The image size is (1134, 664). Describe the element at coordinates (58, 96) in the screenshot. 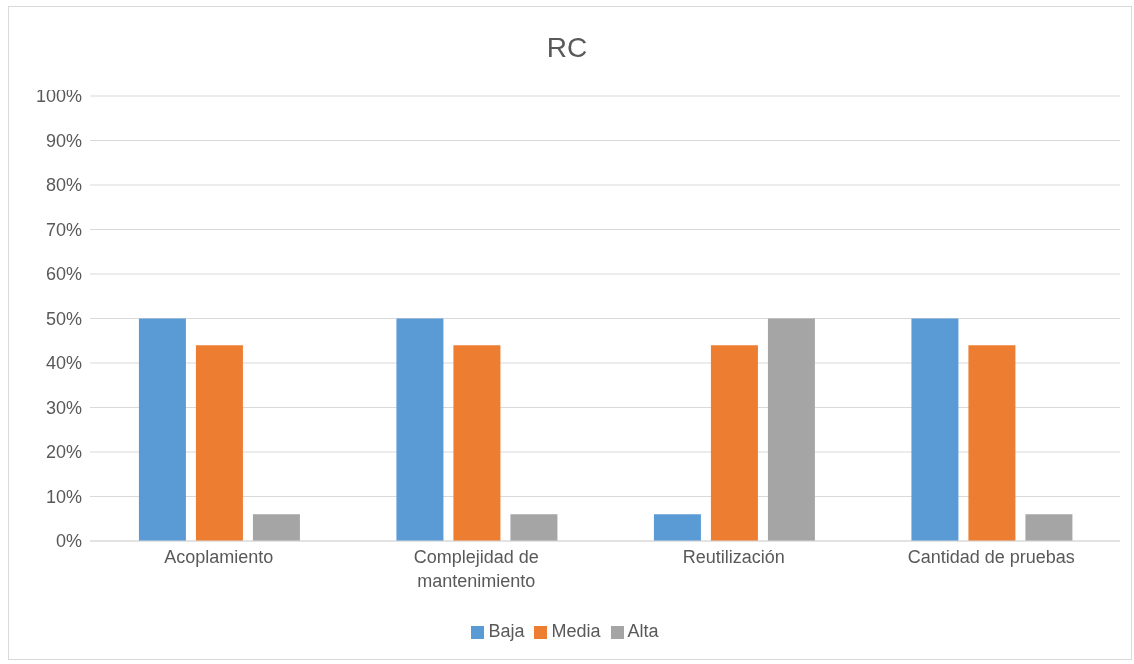

I see `y-tick-label: 100%` at that location.